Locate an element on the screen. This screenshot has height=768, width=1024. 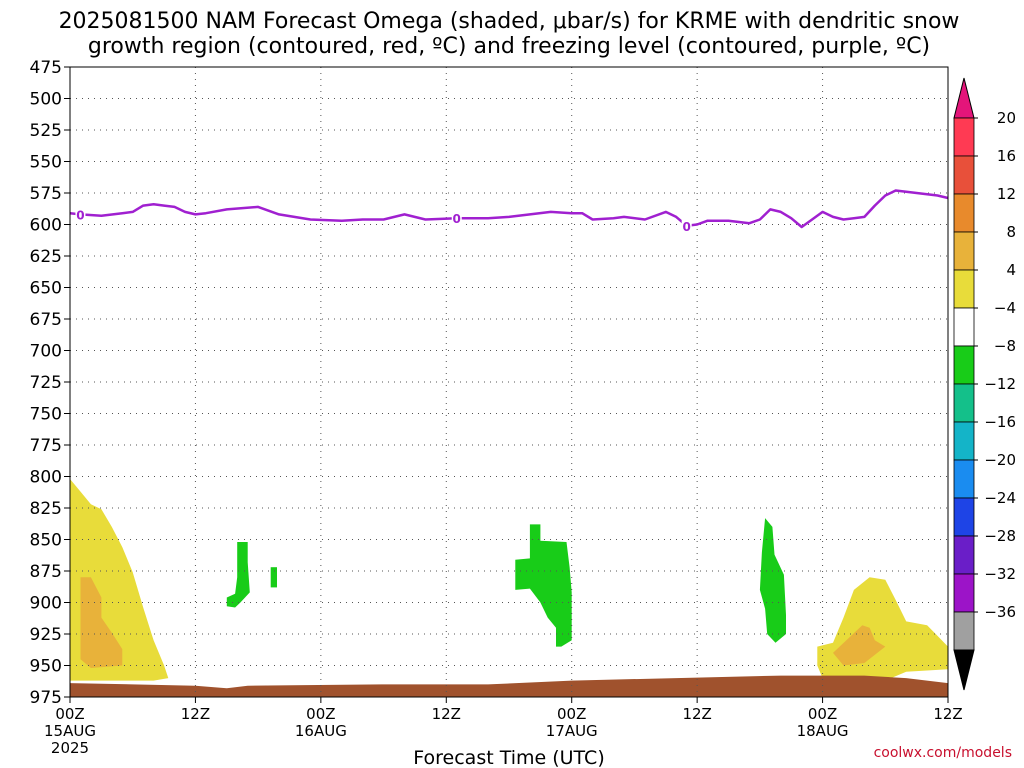
y-tick-label: 850 is located at coordinates (46, 541).